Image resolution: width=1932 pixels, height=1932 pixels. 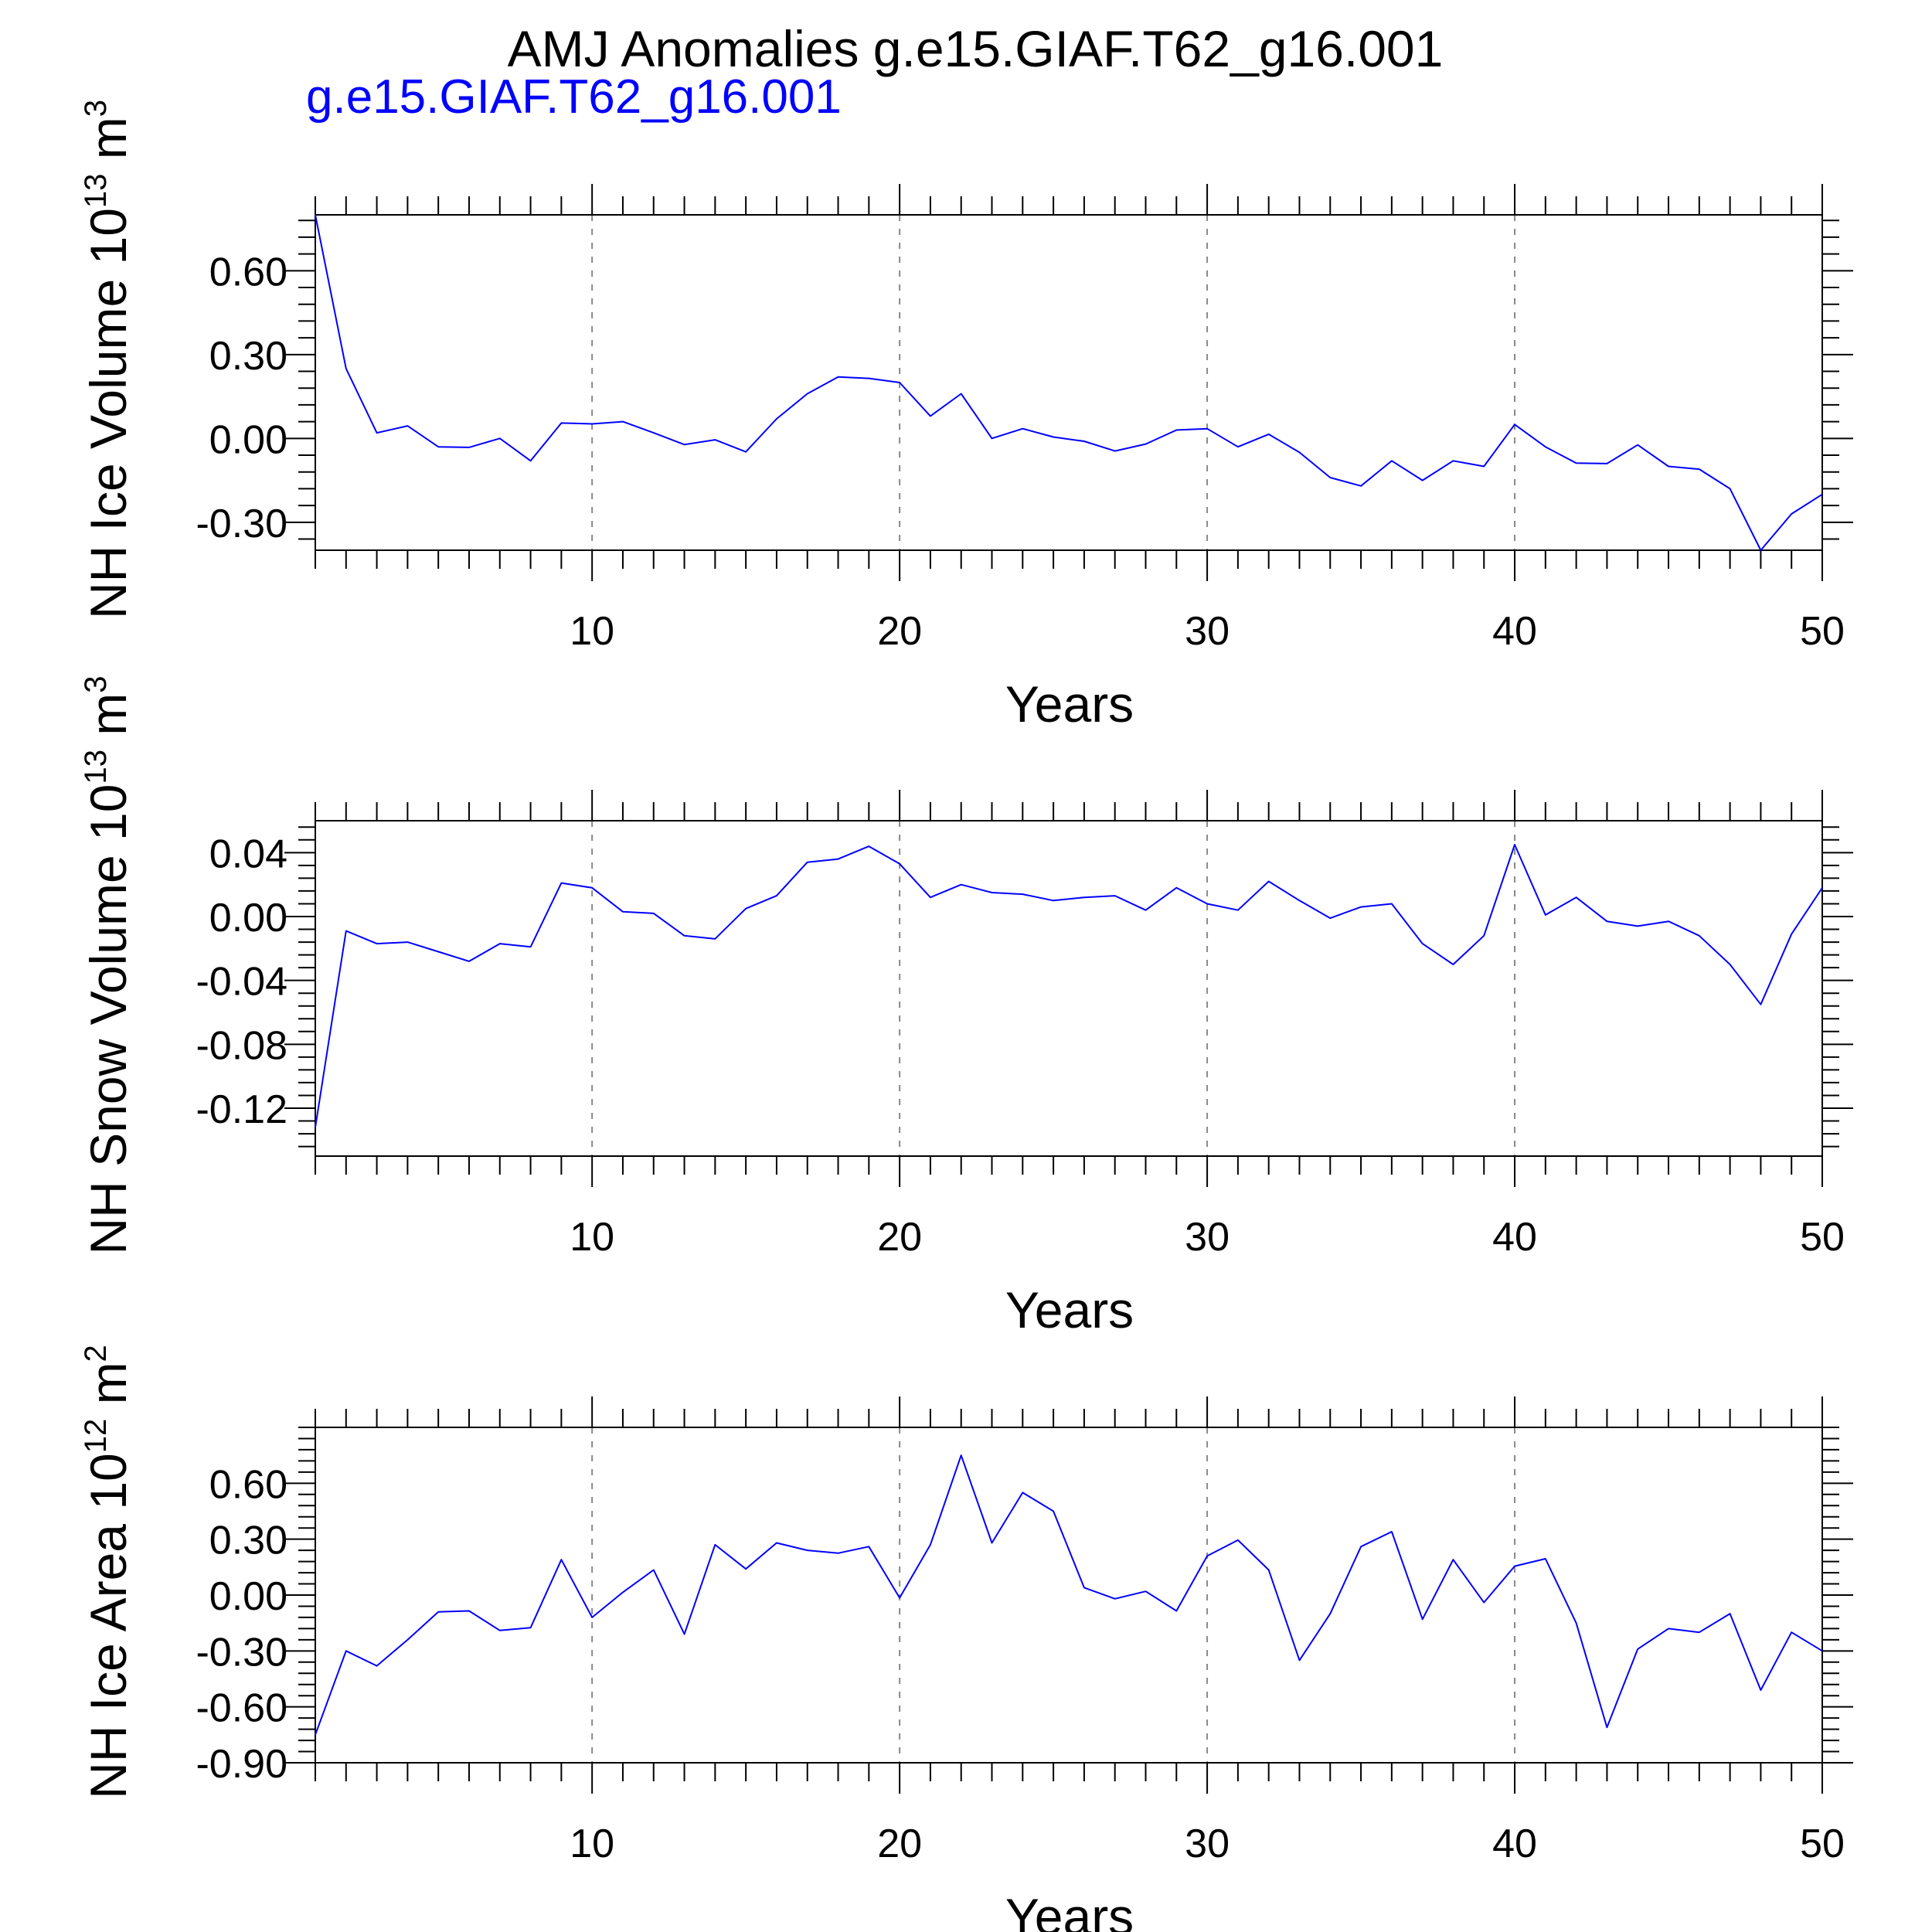 What do you see at coordinates (108, 1572) in the screenshot?
I see `y-axis-title: NH Ice Area 1012 m2` at bounding box center [108, 1572].